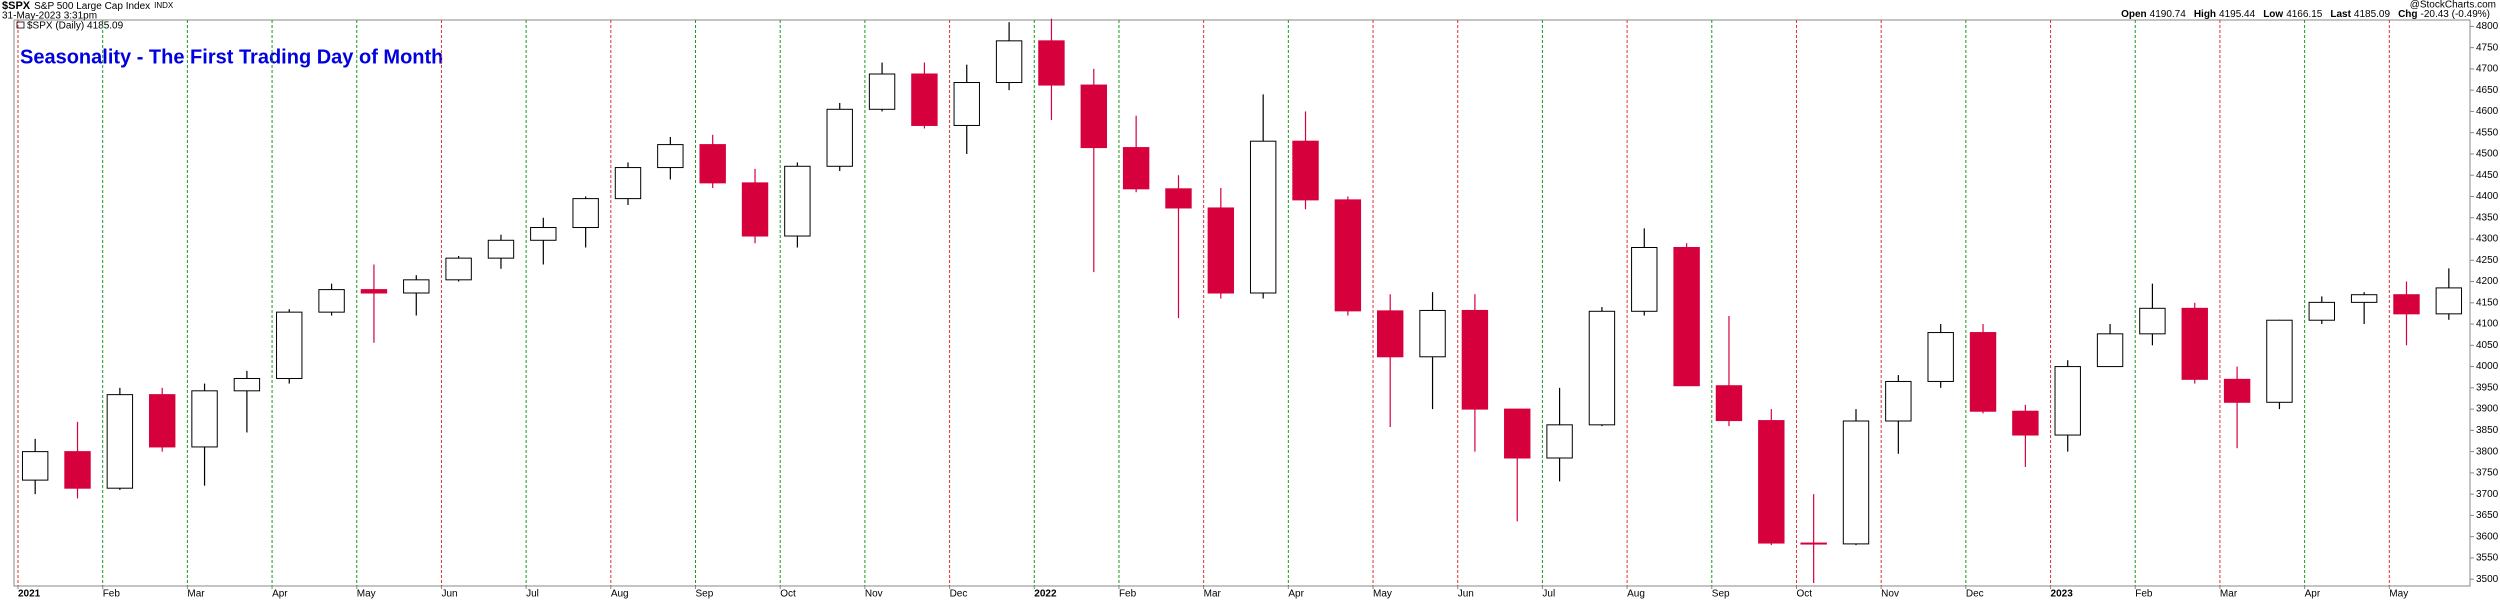 The height and width of the screenshot is (600, 2500). What do you see at coordinates (2487, 366) in the screenshot?
I see `y-tick-label: 4000` at bounding box center [2487, 366].